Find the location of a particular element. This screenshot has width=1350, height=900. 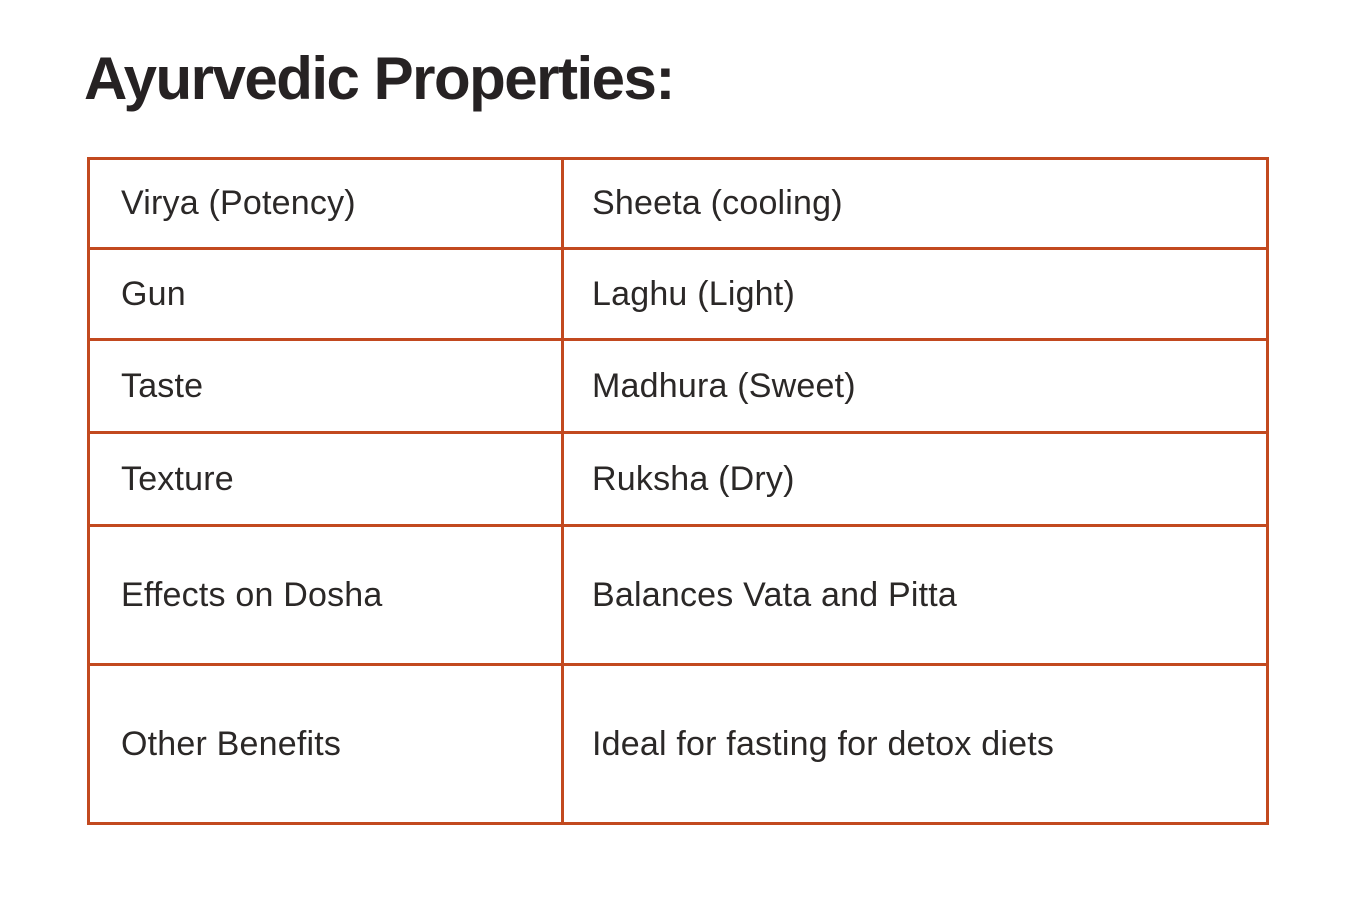

value-cell: Ruksha (Dry) is located at coordinates (915, 479).